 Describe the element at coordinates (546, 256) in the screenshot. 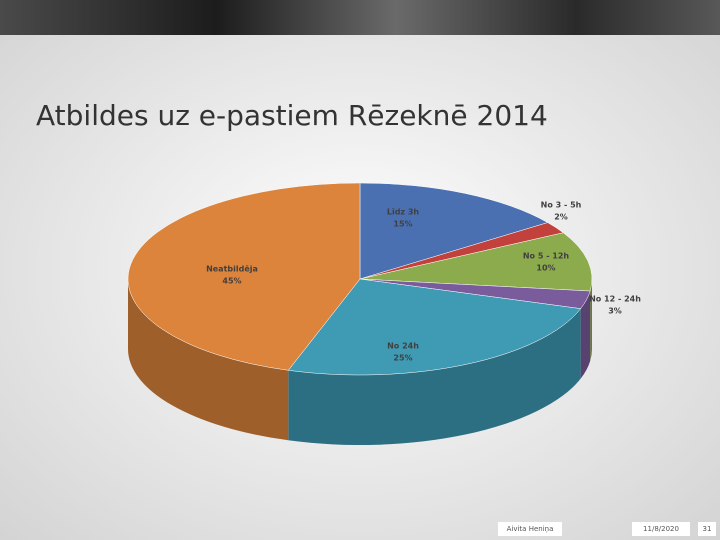

I see `slice-label: No 5 - 12h` at that location.